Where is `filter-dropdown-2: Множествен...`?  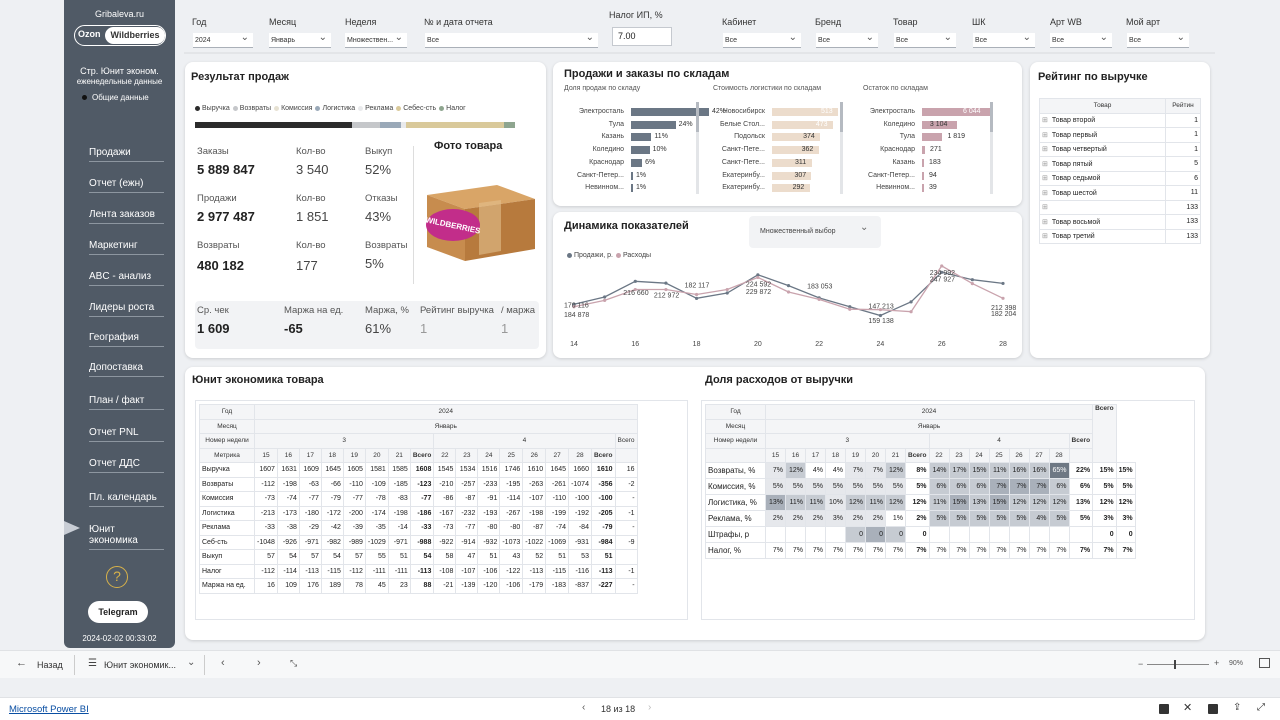
filter-dropdown-2: Множествен... is located at coordinates (376, 39).